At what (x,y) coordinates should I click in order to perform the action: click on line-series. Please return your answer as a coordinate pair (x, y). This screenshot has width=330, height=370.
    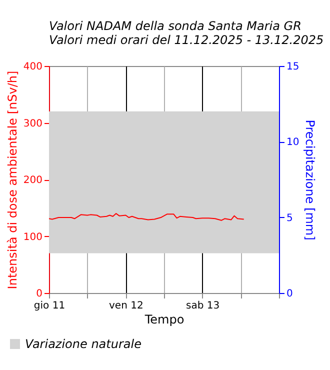
    Looking at the image, I should click on (146, 217).